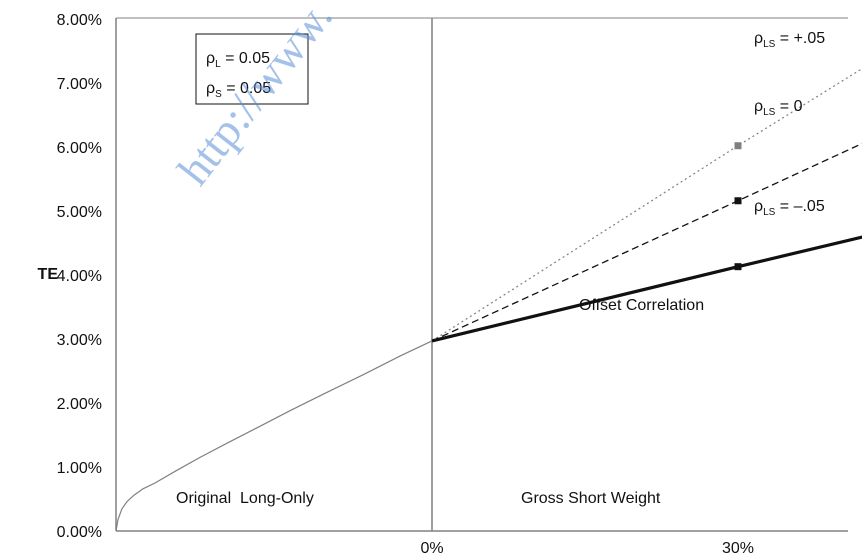  I want to click on watermark: http://www., so click(255, 97).